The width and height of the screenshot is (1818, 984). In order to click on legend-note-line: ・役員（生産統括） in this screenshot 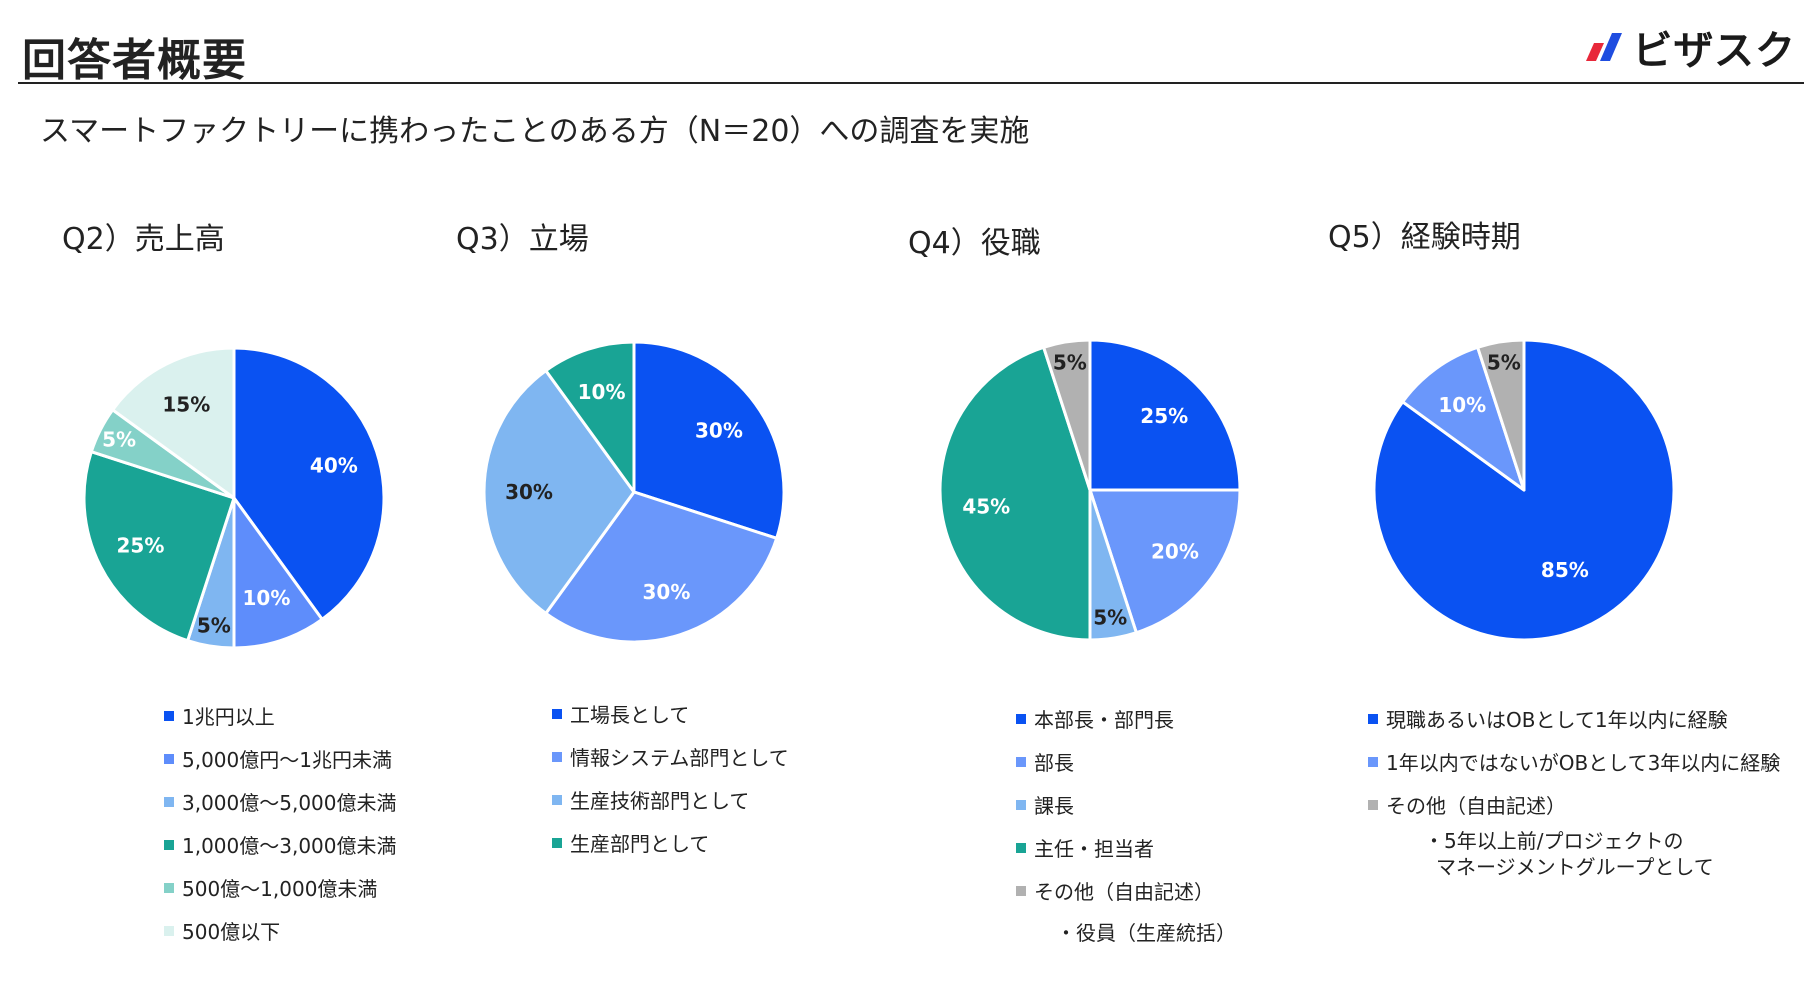, I will do `click(1146, 933)`.